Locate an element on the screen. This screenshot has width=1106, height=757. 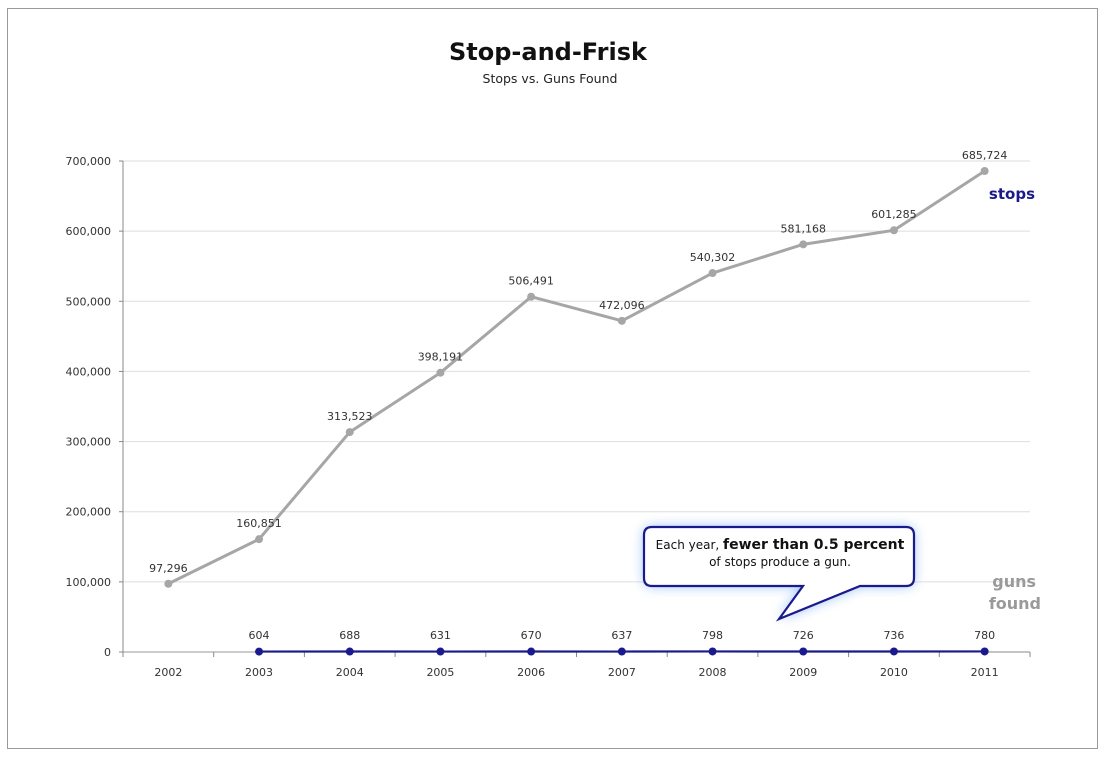
chart-title: Stop-and-Frisk is located at coordinates (548, 52).